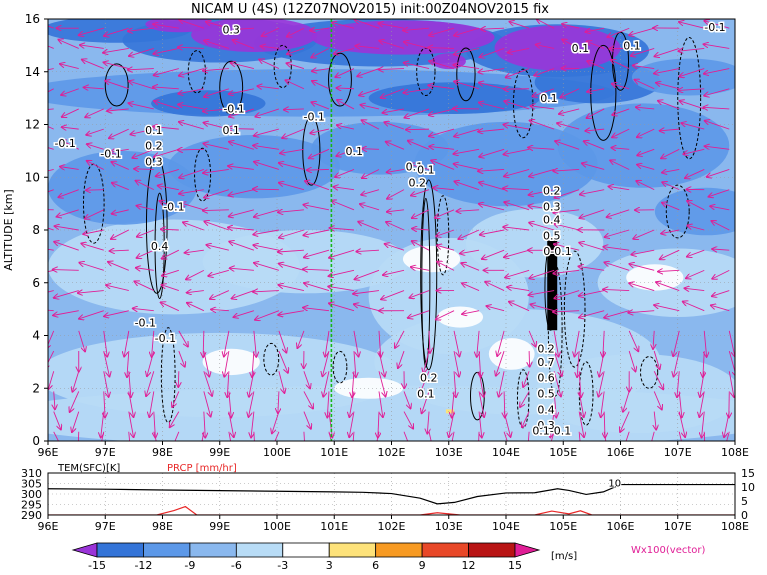 Image resolution: width=767 pixels, height=575 pixels. What do you see at coordinates (422, 565) in the screenshot?
I see `colorbar-label: 9` at bounding box center [422, 565].